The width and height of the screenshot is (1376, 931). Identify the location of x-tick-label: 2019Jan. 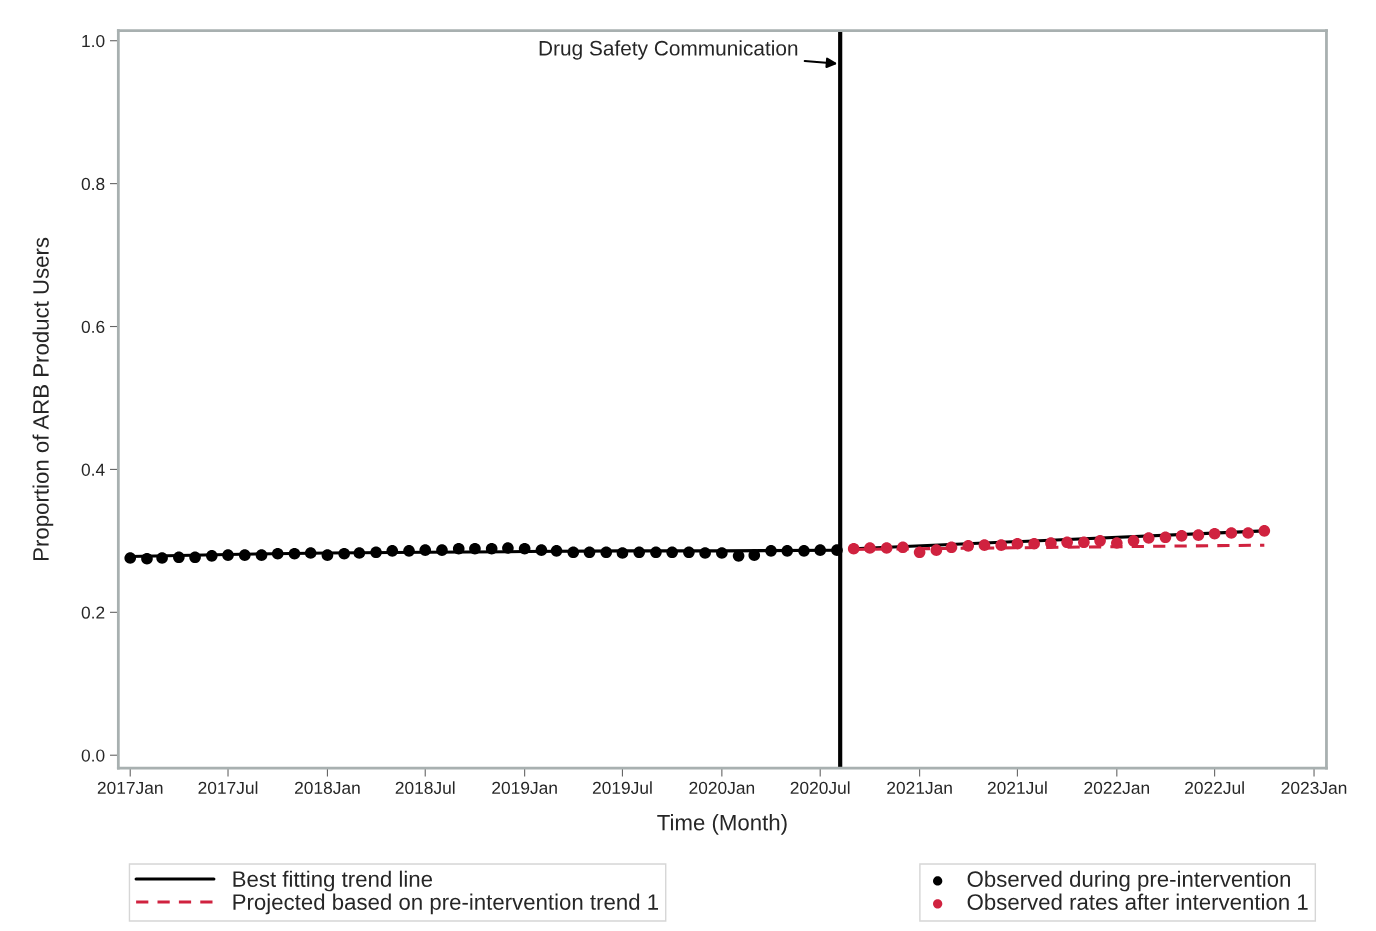
(524, 788).